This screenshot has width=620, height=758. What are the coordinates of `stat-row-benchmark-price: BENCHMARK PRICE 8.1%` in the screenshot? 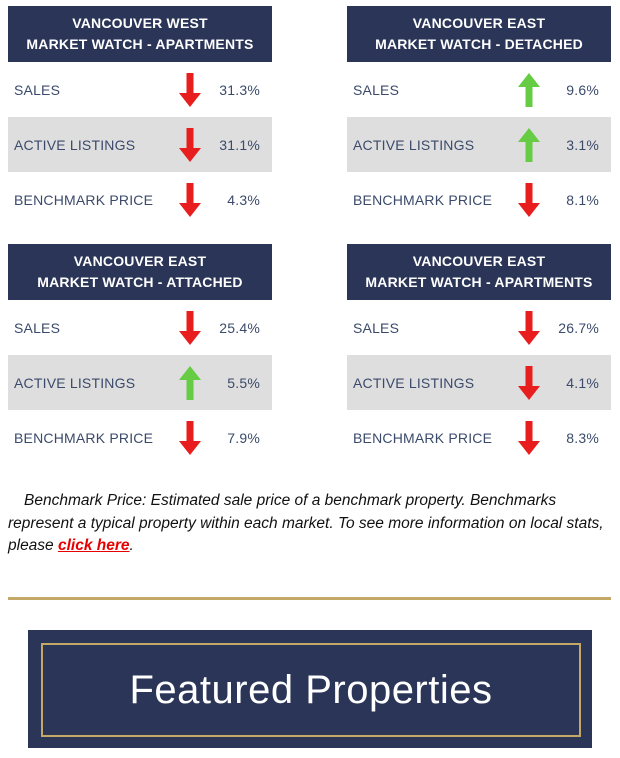 It's located at (479, 199).